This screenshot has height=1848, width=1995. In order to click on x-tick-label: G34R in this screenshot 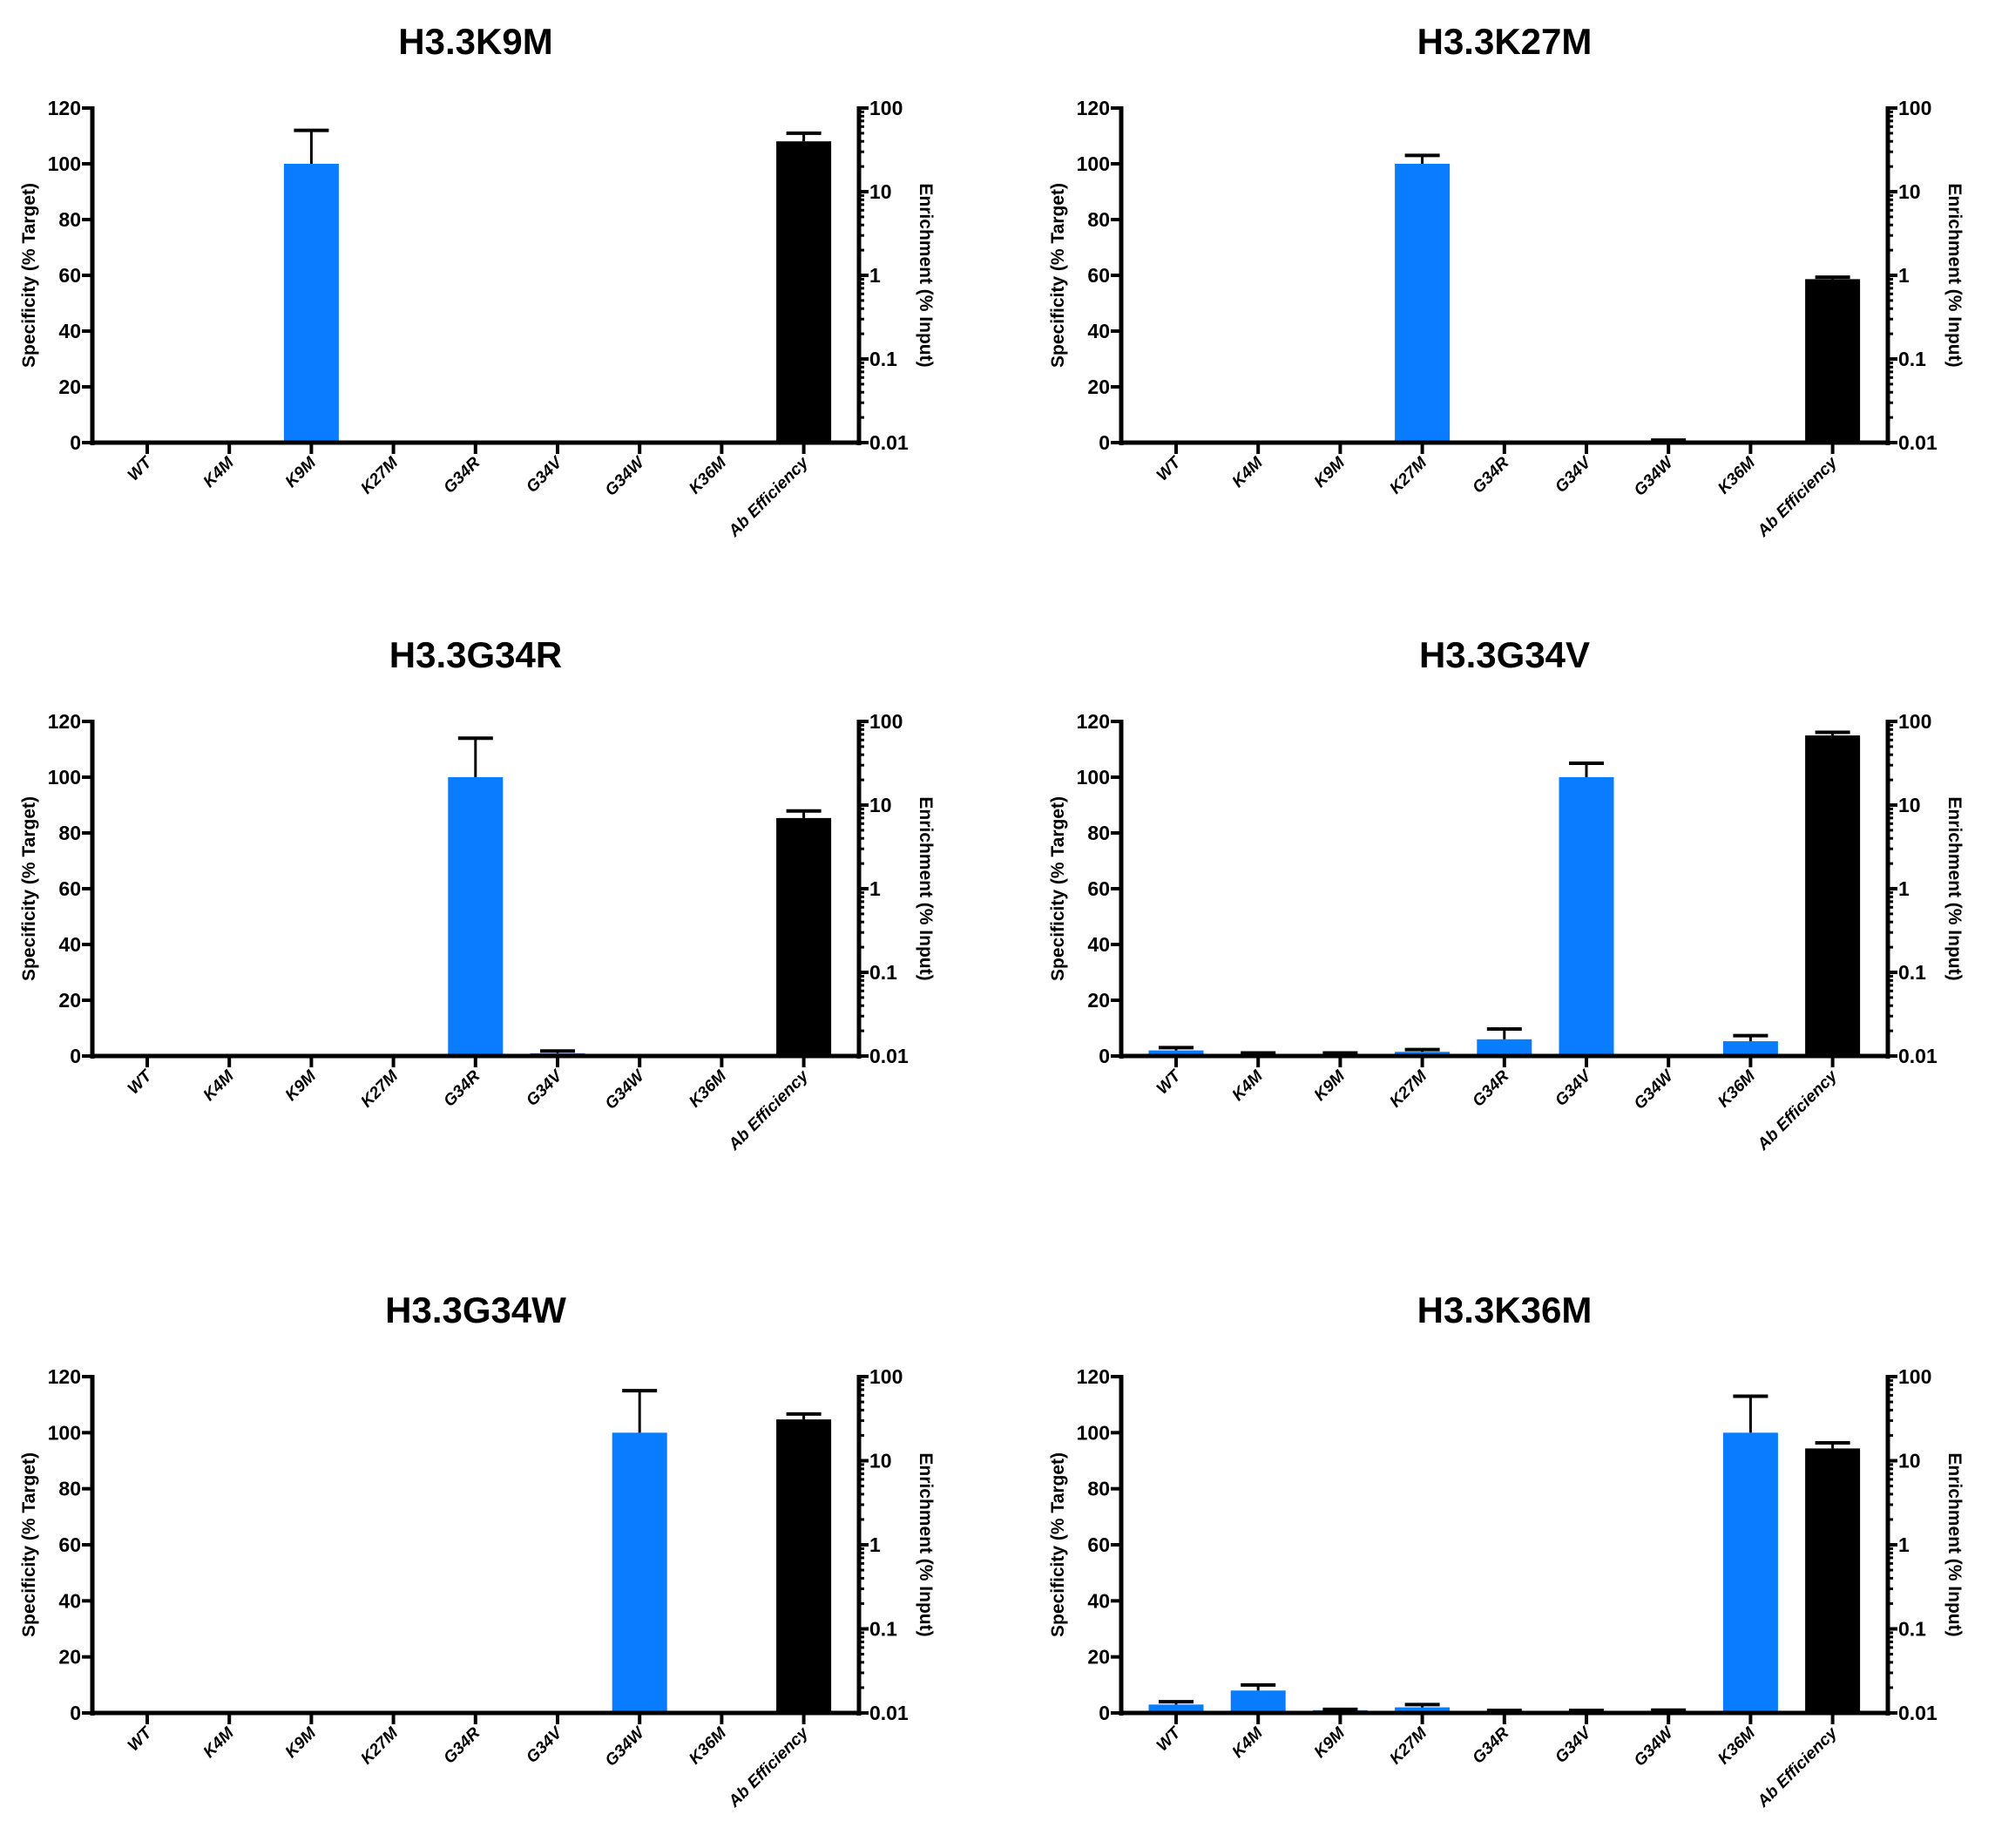, I will do `click(1490, 1745)`.